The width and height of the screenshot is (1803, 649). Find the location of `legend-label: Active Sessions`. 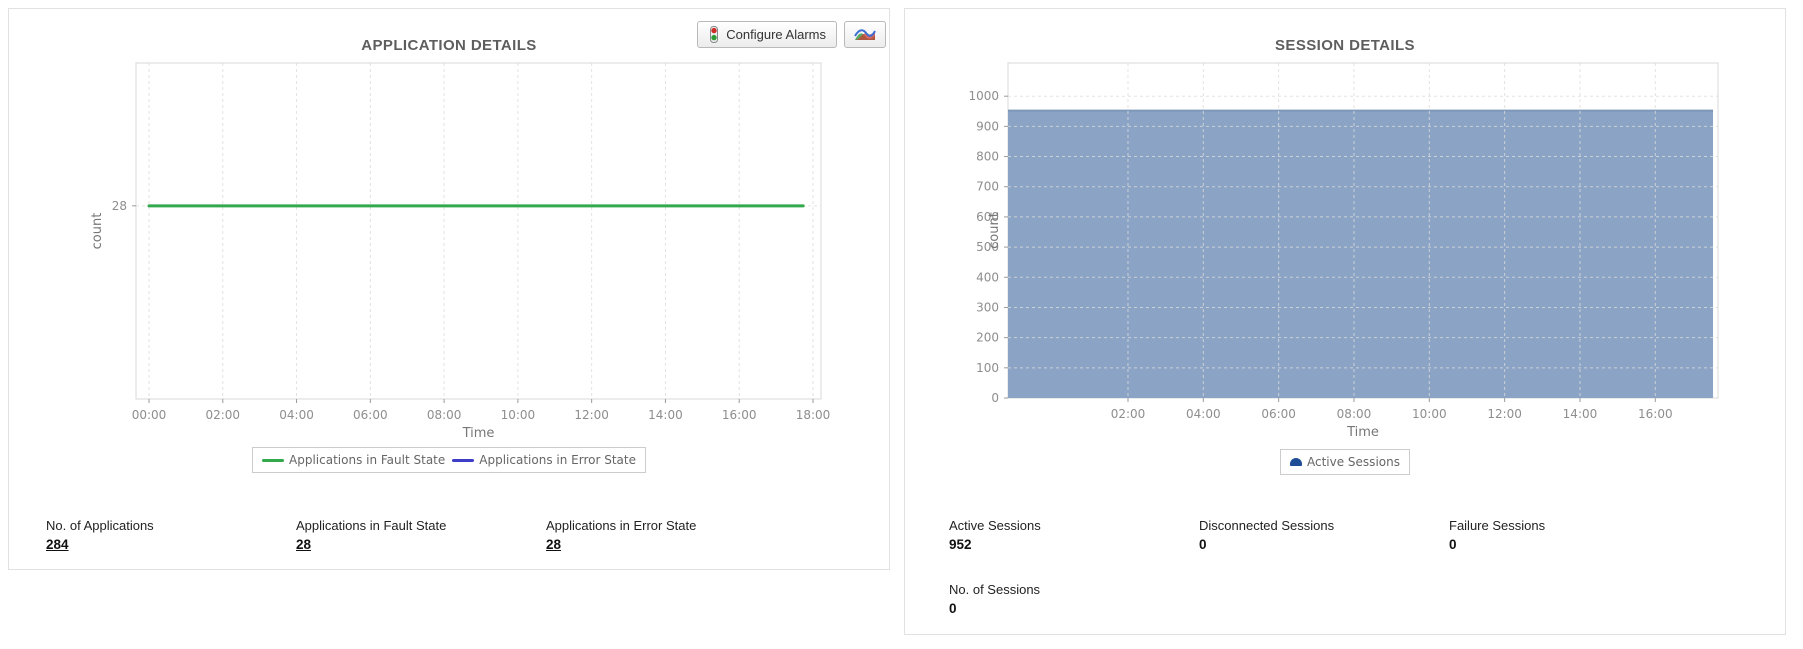

legend-label: Active Sessions is located at coordinates (1353, 462).